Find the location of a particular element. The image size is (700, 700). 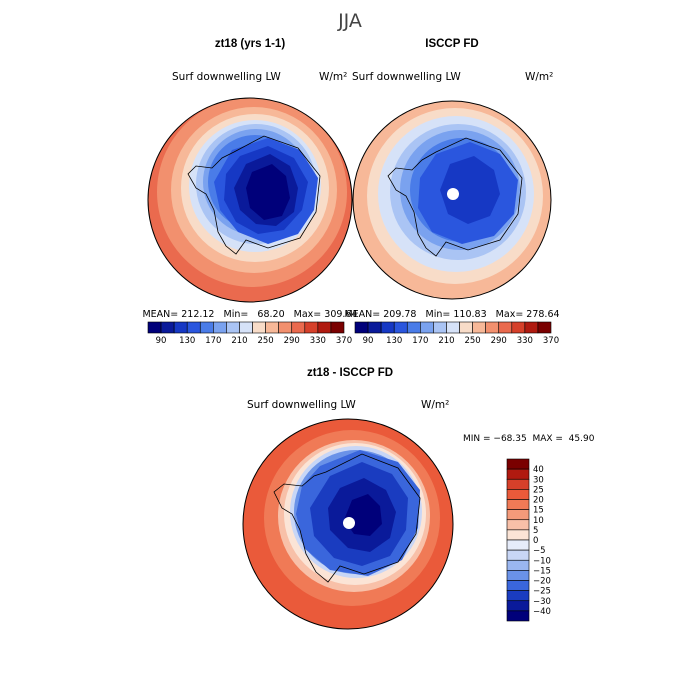

diff-colorbar-tick-label: −40 is located at coordinates (542, 612).